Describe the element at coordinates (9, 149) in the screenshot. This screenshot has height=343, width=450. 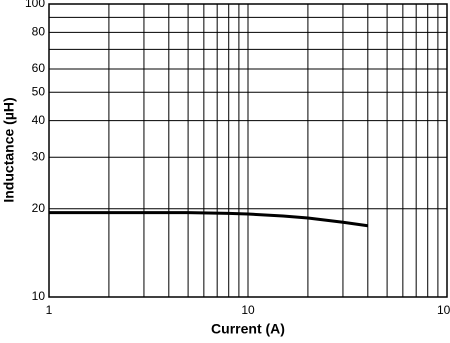
I see `y-axis-title: Inductance (µH)` at that location.